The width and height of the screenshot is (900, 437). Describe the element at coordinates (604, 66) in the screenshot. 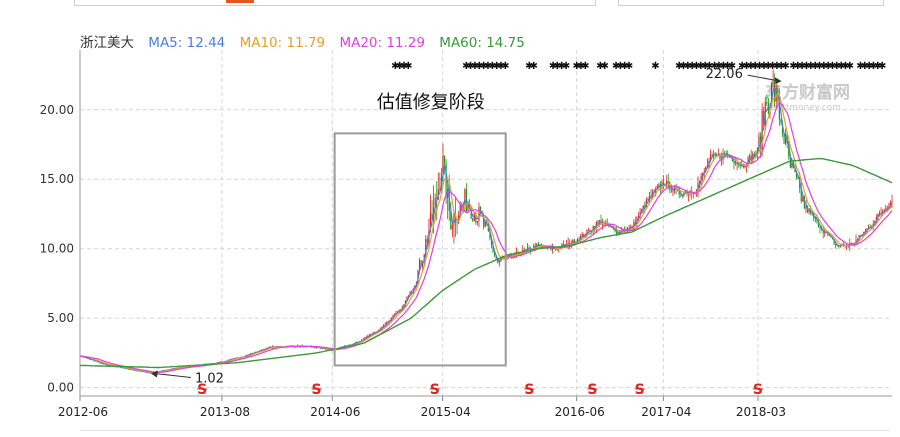

I see `top-marker-5: ✱` at that location.